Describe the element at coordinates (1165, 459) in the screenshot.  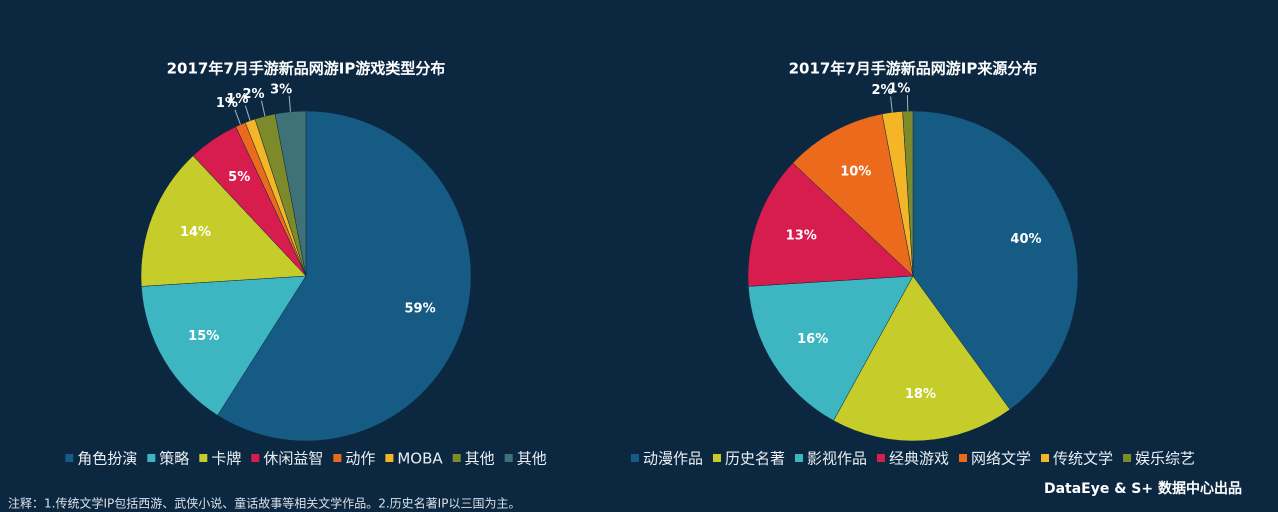
I see `legend-label: 娱乐综艺` at that location.